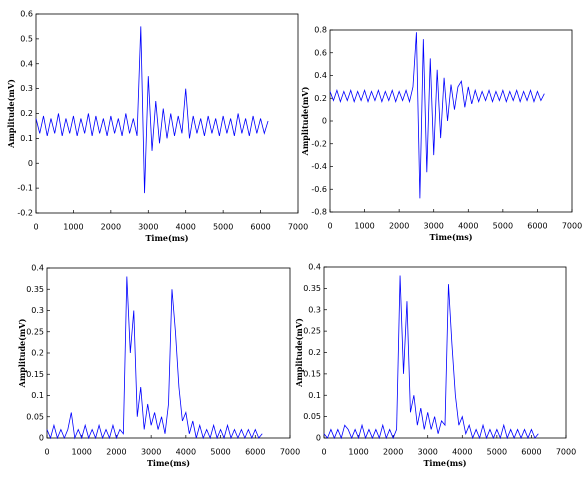  Describe the element at coordinates (319, 212) in the screenshot. I see `y-tick-label: -0.8` at that location.